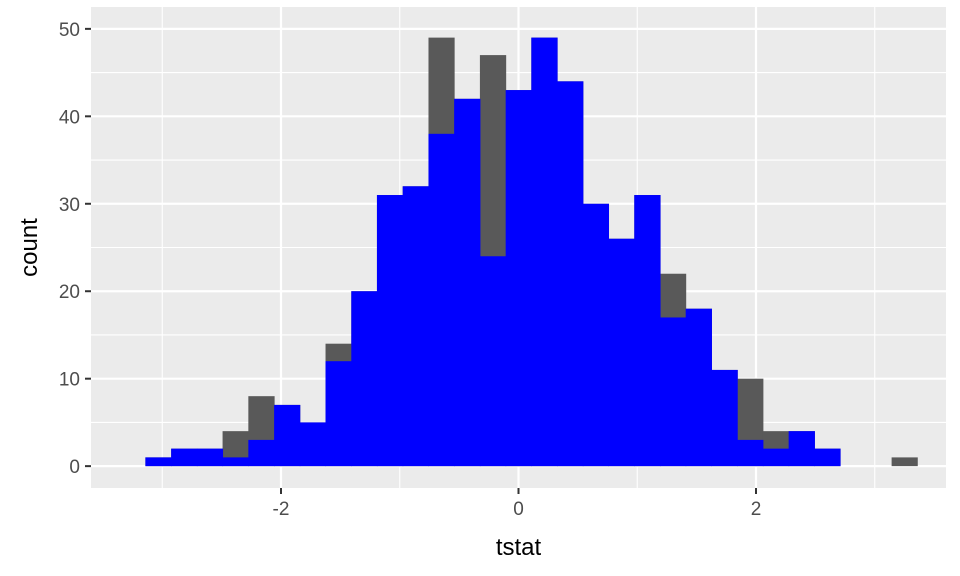 This screenshot has height=576, width=960. Describe the element at coordinates (756, 509) in the screenshot. I see `x-tick-label: 2` at that location.